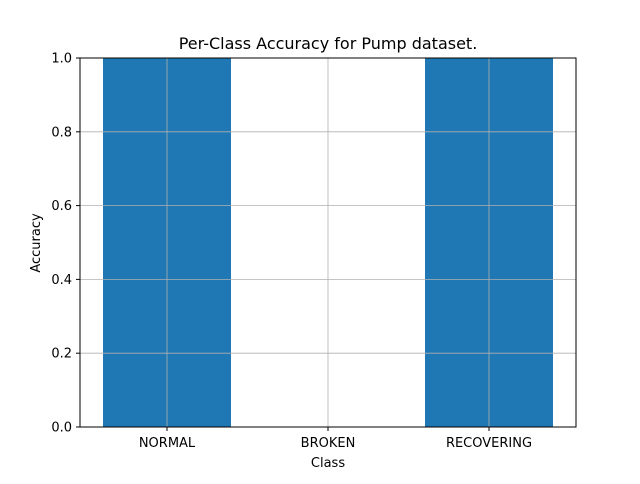  What do you see at coordinates (61, 354) in the screenshot?
I see `y-tick-label: 0.2` at bounding box center [61, 354].